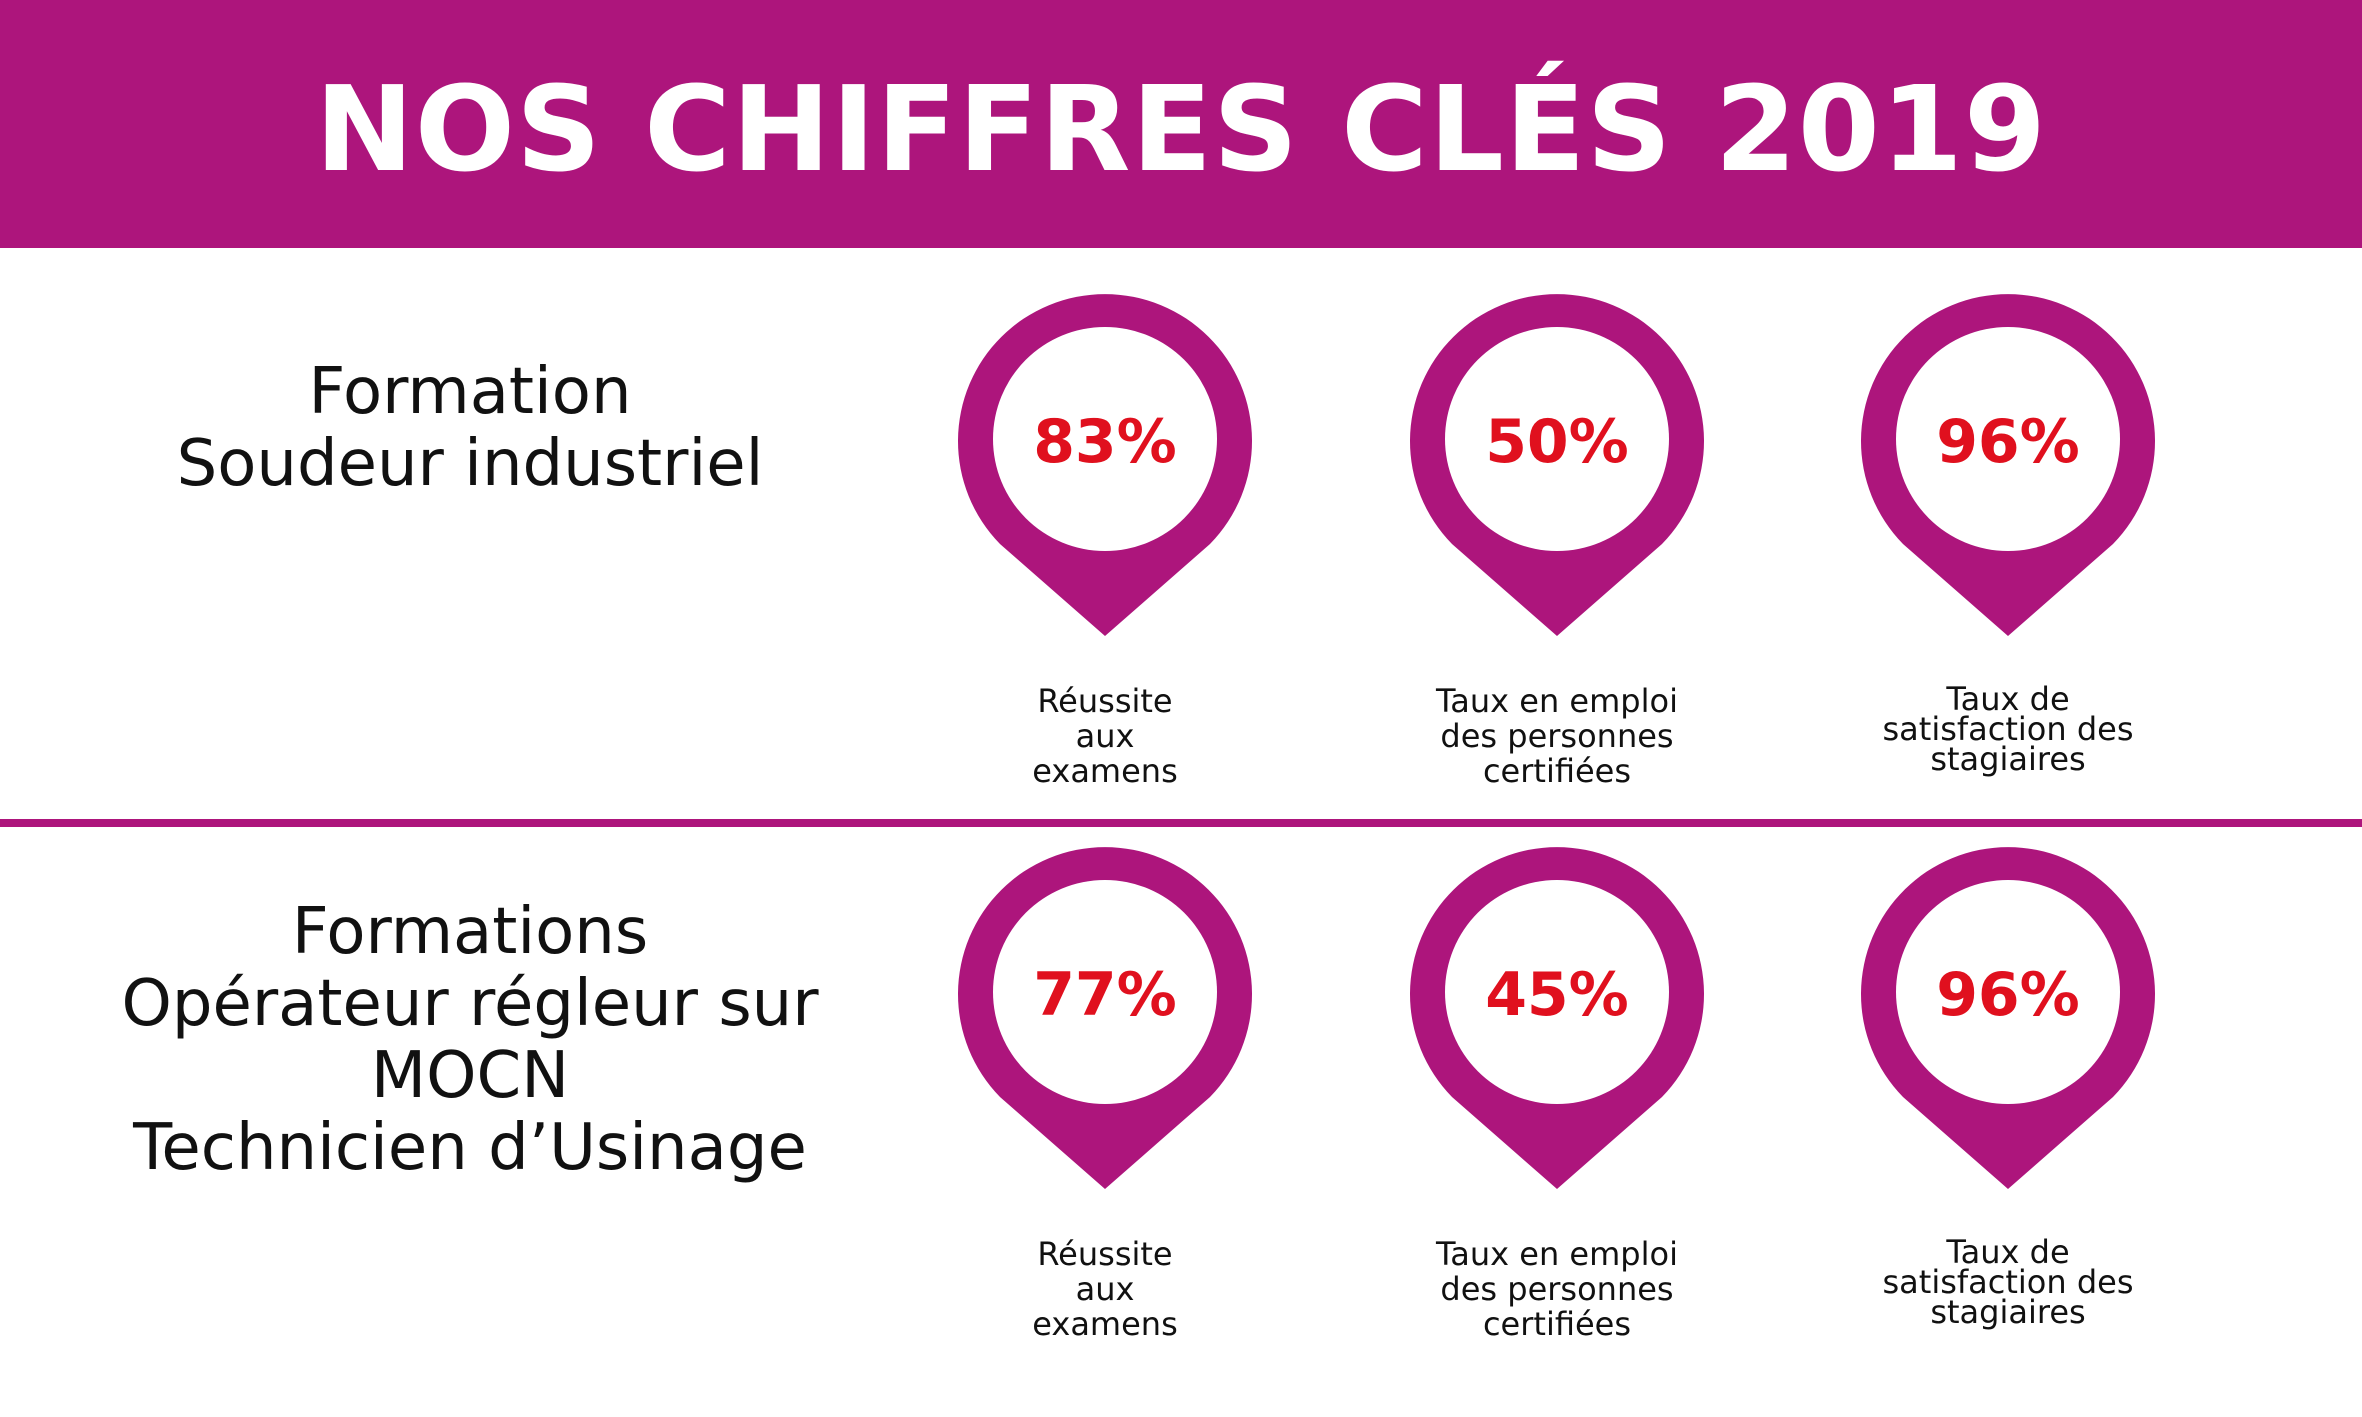  Describe the element at coordinates (470, 932) in the screenshot. I see `section-title-line: Formations` at that location.